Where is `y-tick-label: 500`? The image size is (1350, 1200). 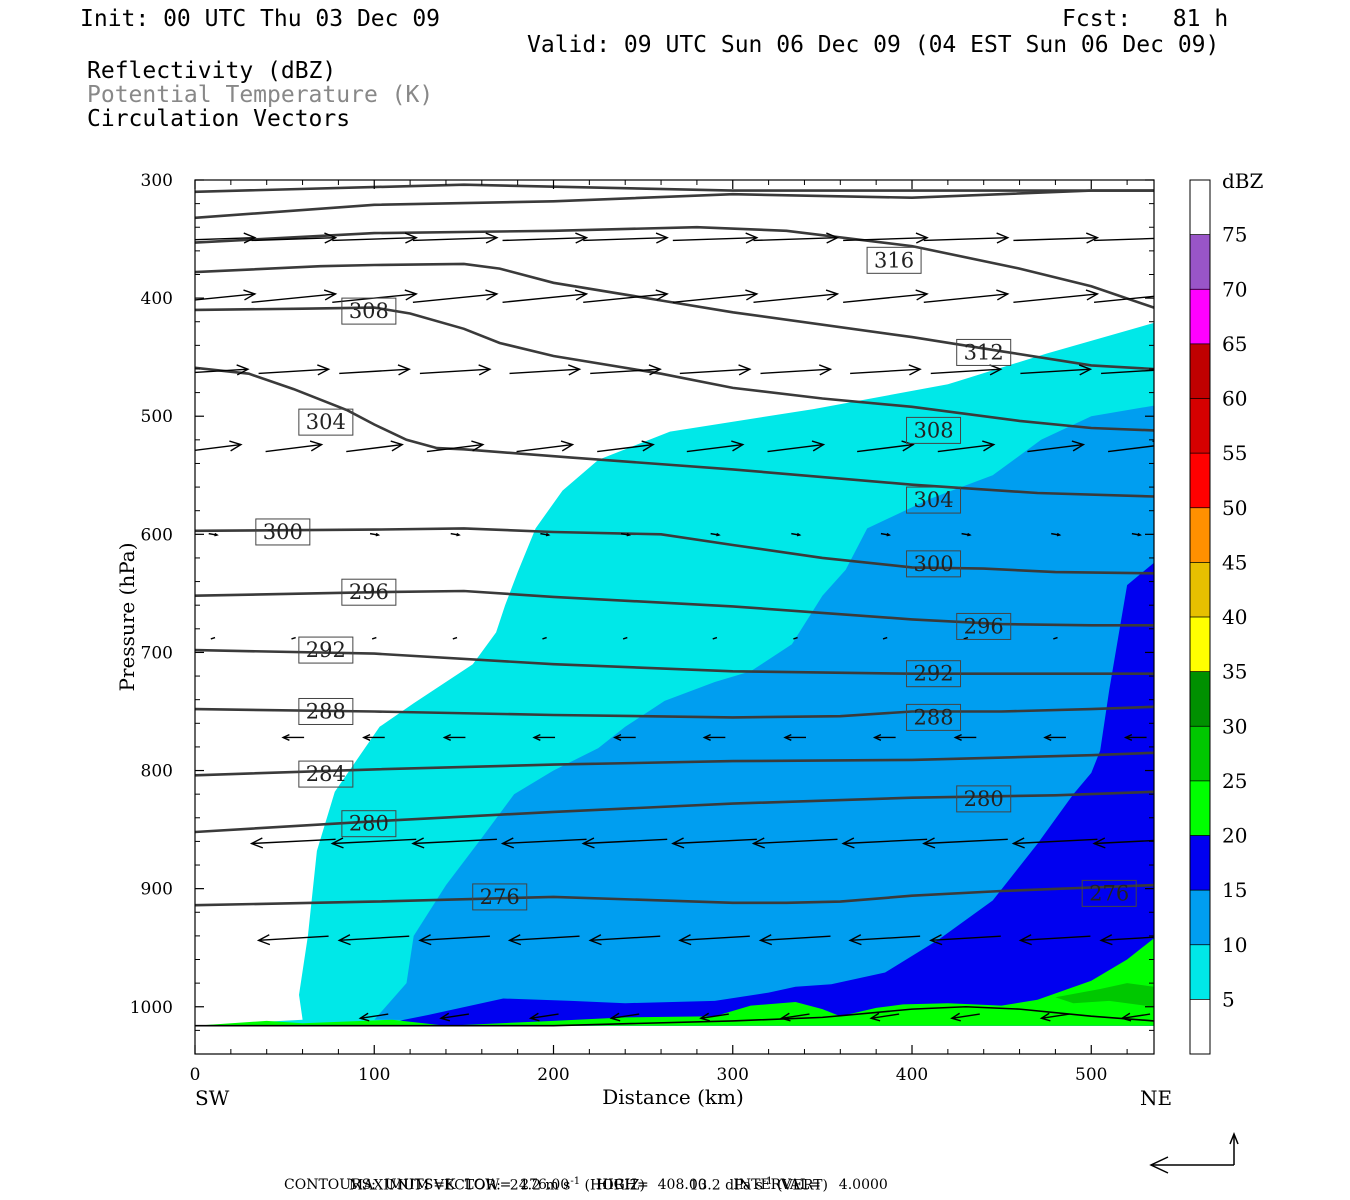
y-tick-label: 500 is located at coordinates (157, 417).